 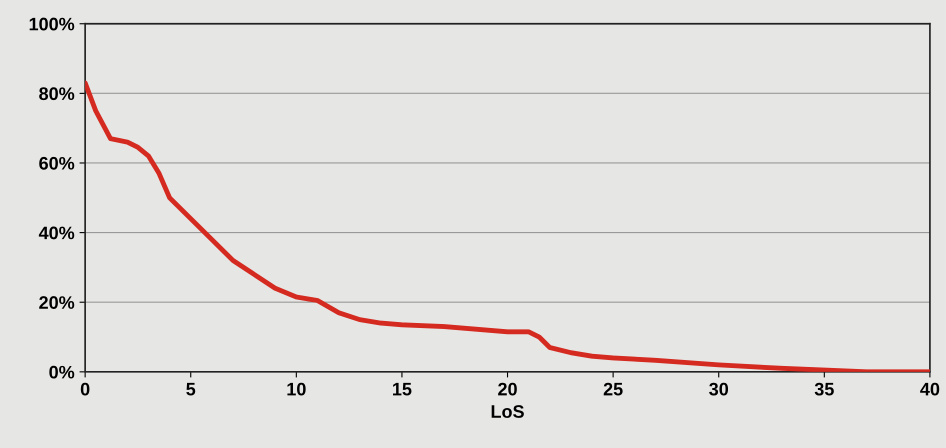 What do you see at coordinates (56, 233) in the screenshot?
I see `y-tick-label: 40%` at bounding box center [56, 233].